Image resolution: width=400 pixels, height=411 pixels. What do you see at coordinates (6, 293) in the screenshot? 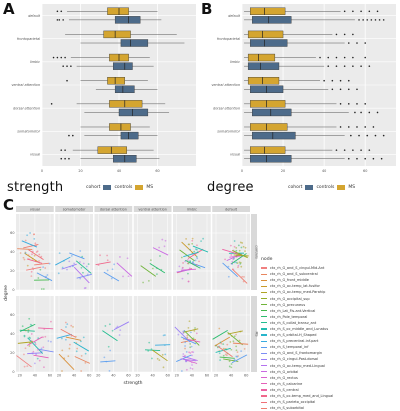
I see `scatter-y-title: degree` at bounding box center [6, 293].